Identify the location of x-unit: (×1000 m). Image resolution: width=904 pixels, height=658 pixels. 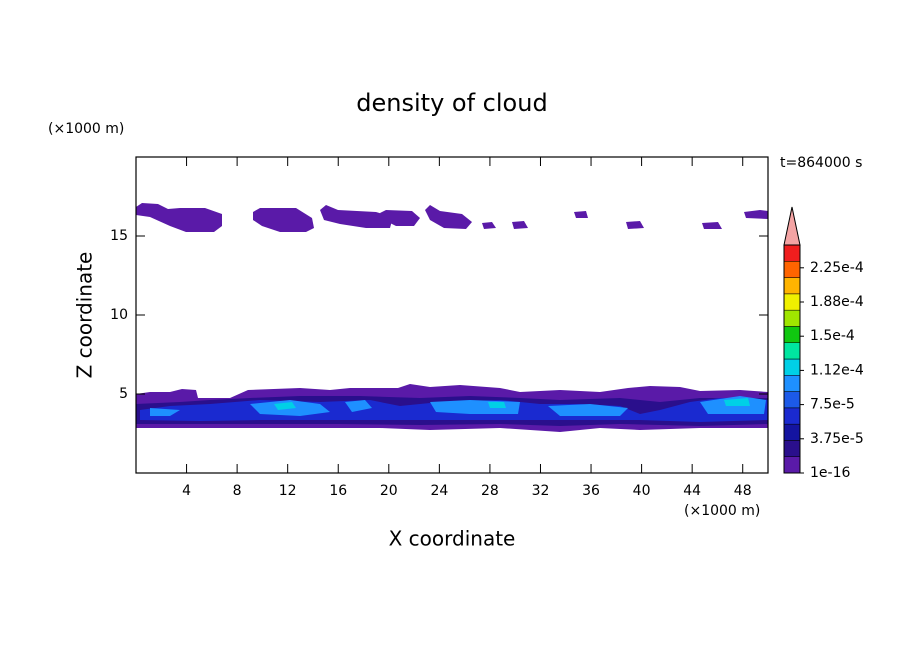
(722, 511).